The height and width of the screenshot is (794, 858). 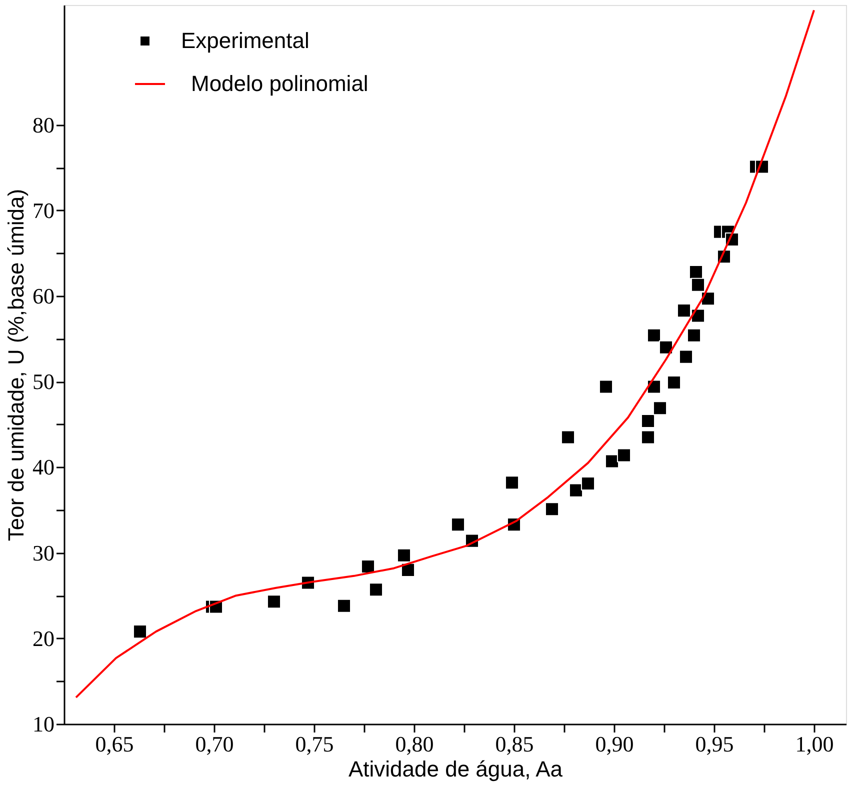 I want to click on y-tick-label: 50, so click(x=43, y=381).